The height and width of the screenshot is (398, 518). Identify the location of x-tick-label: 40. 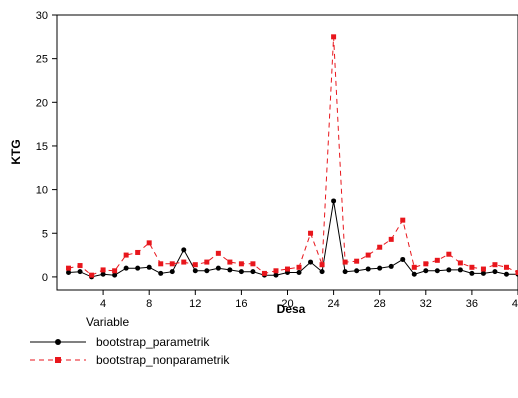
(515, 304).